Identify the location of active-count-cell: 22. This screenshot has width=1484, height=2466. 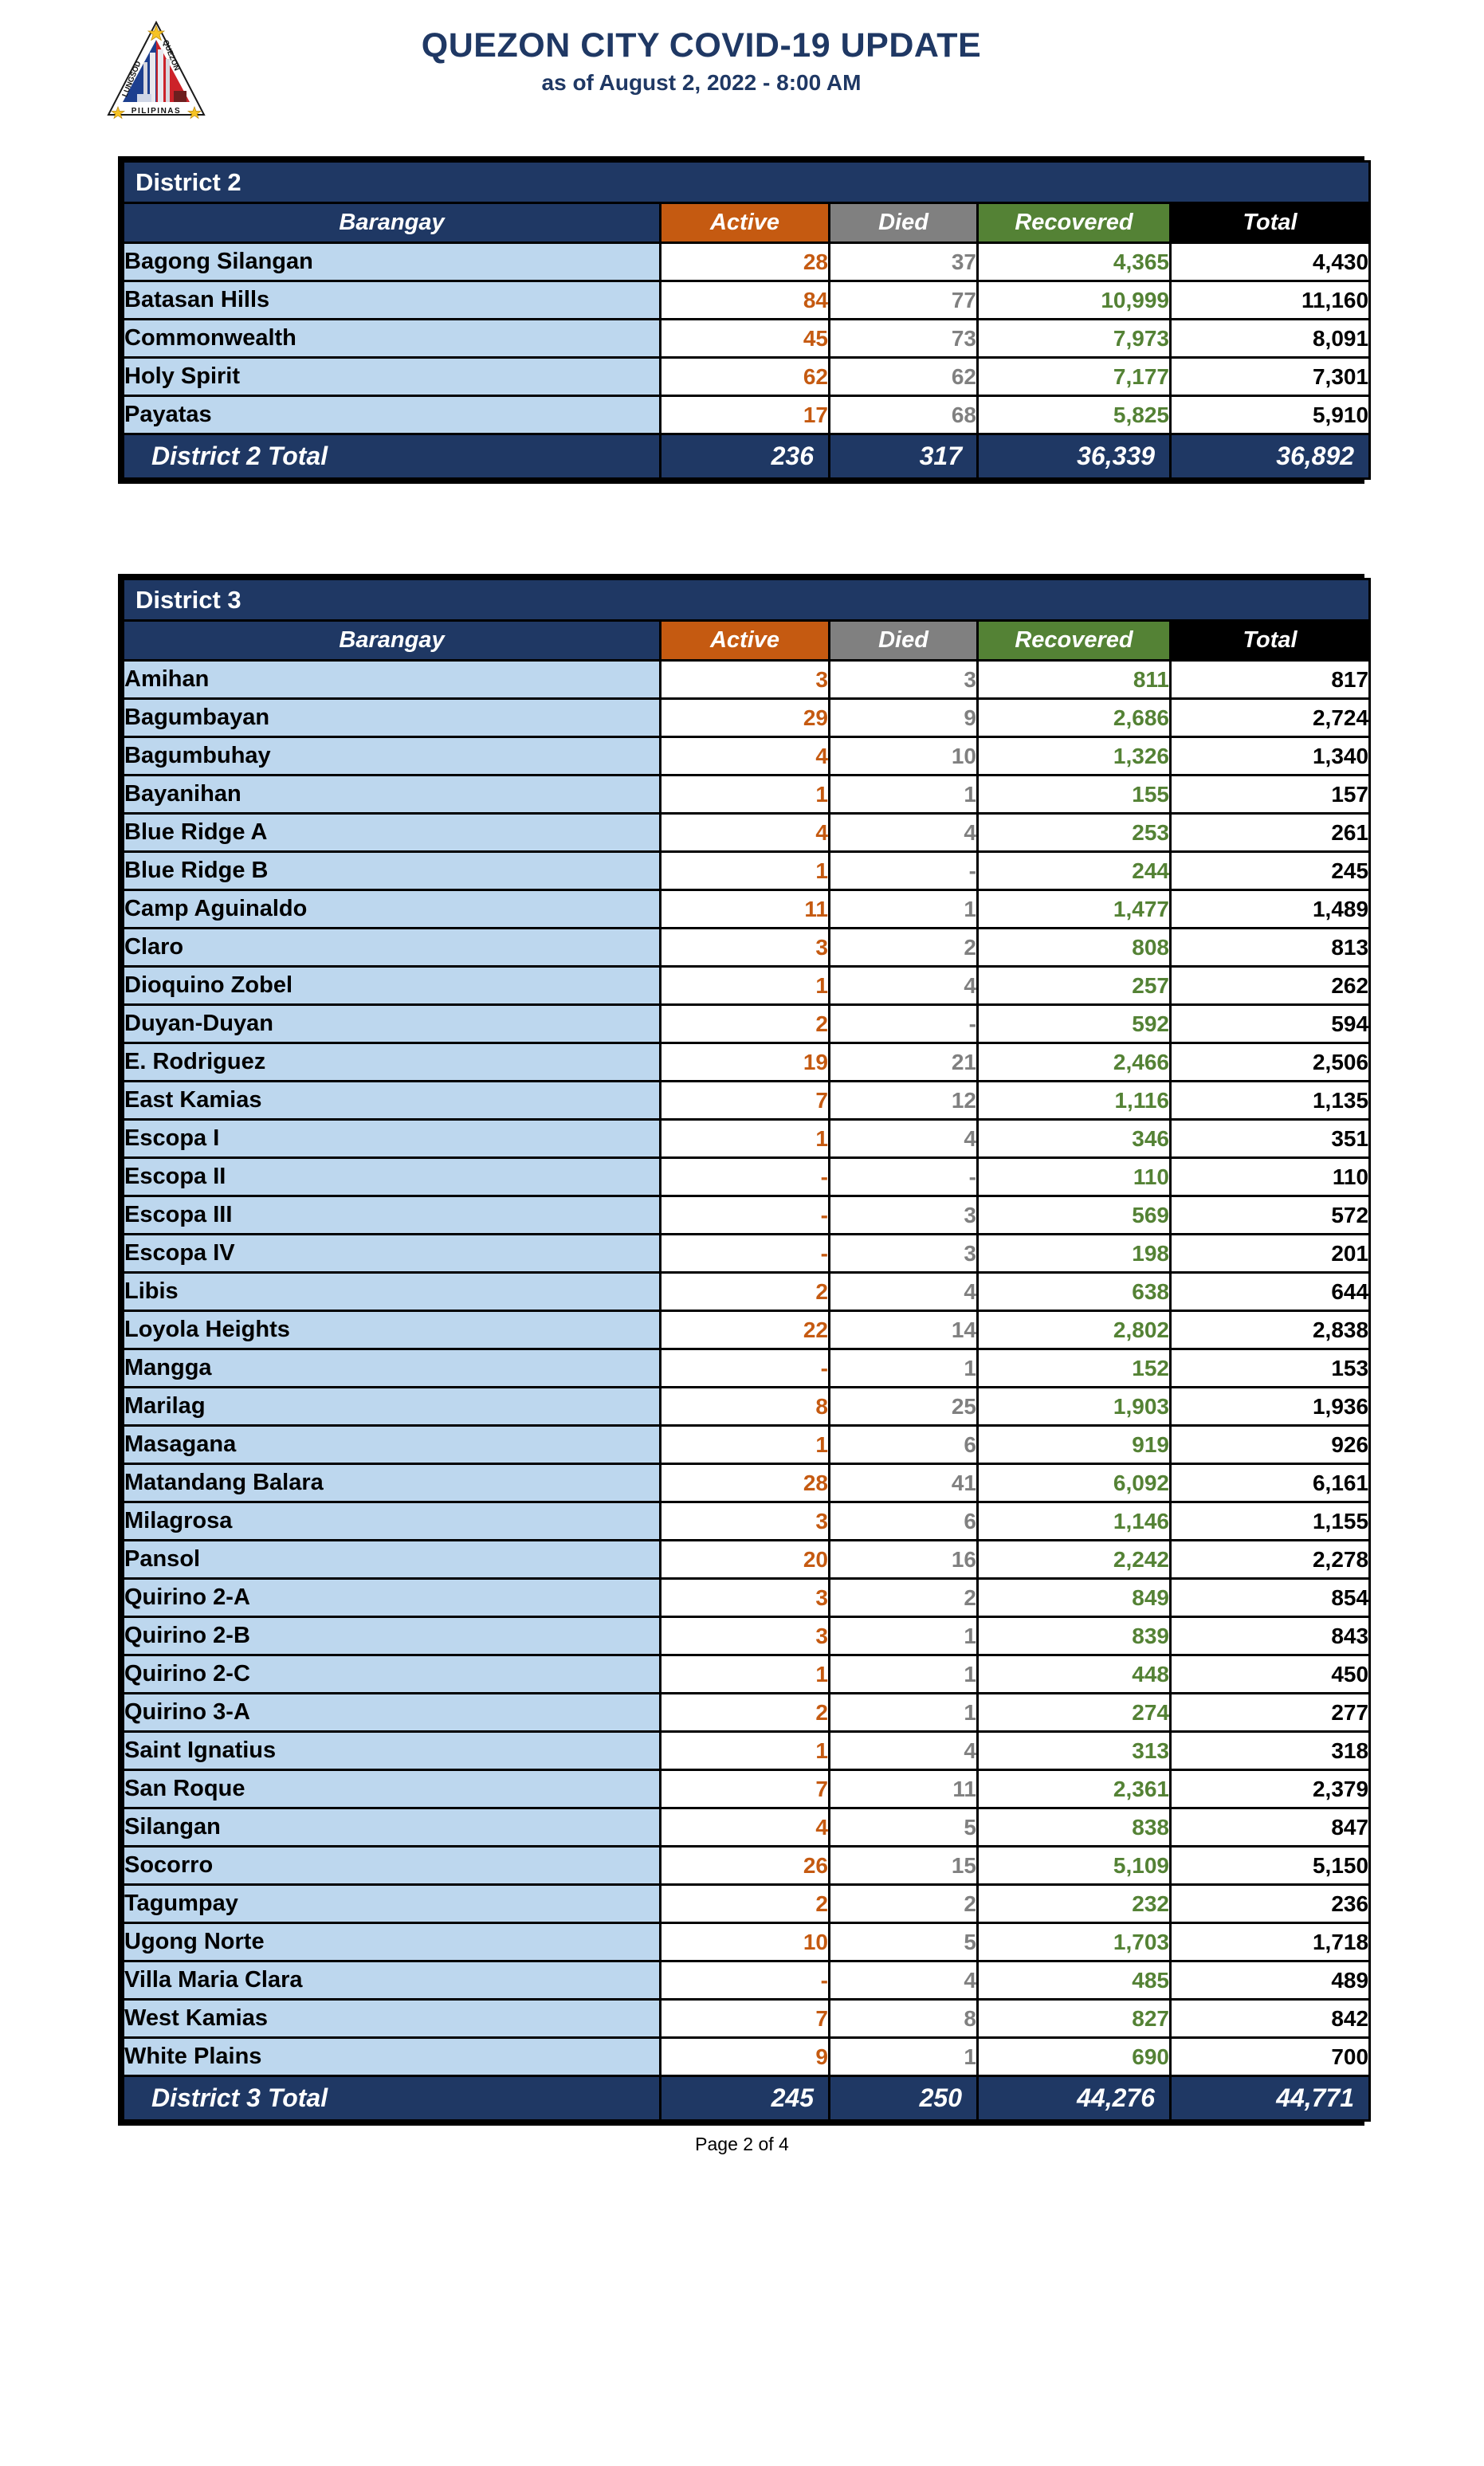
(744, 1330).